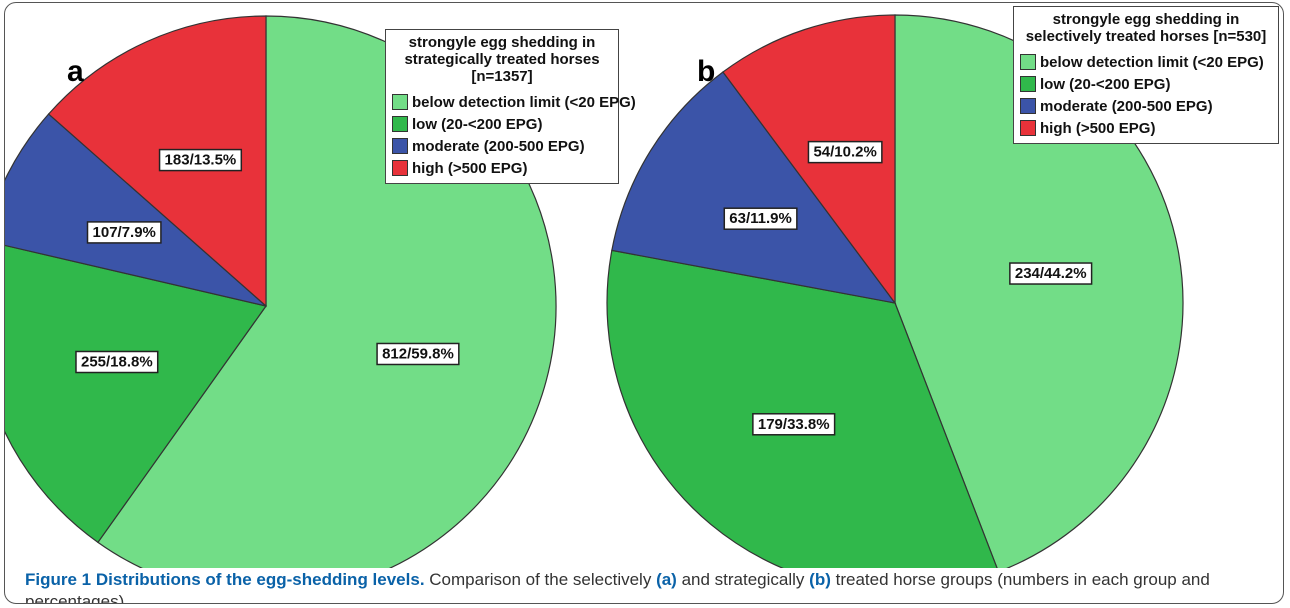 The height and width of the screenshot is (608, 1290). I want to click on value-label: 54/10.2%, so click(844, 152).